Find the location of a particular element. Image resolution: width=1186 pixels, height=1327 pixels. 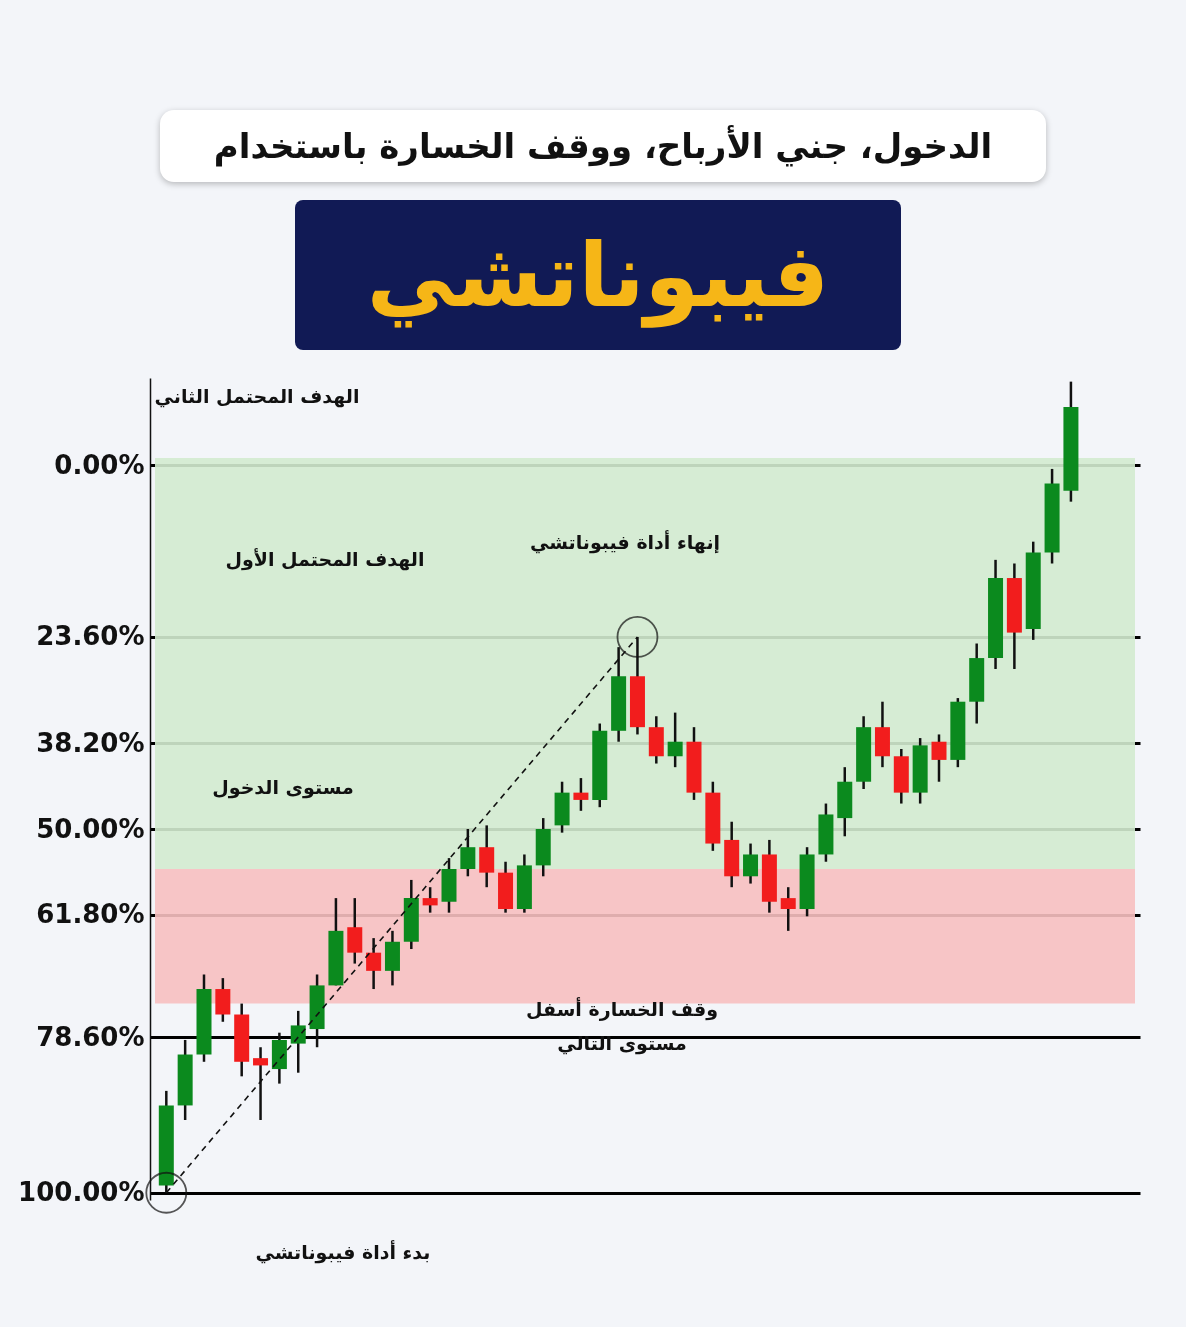

y-tick-label: 78.60% is located at coordinates (90, 1036).